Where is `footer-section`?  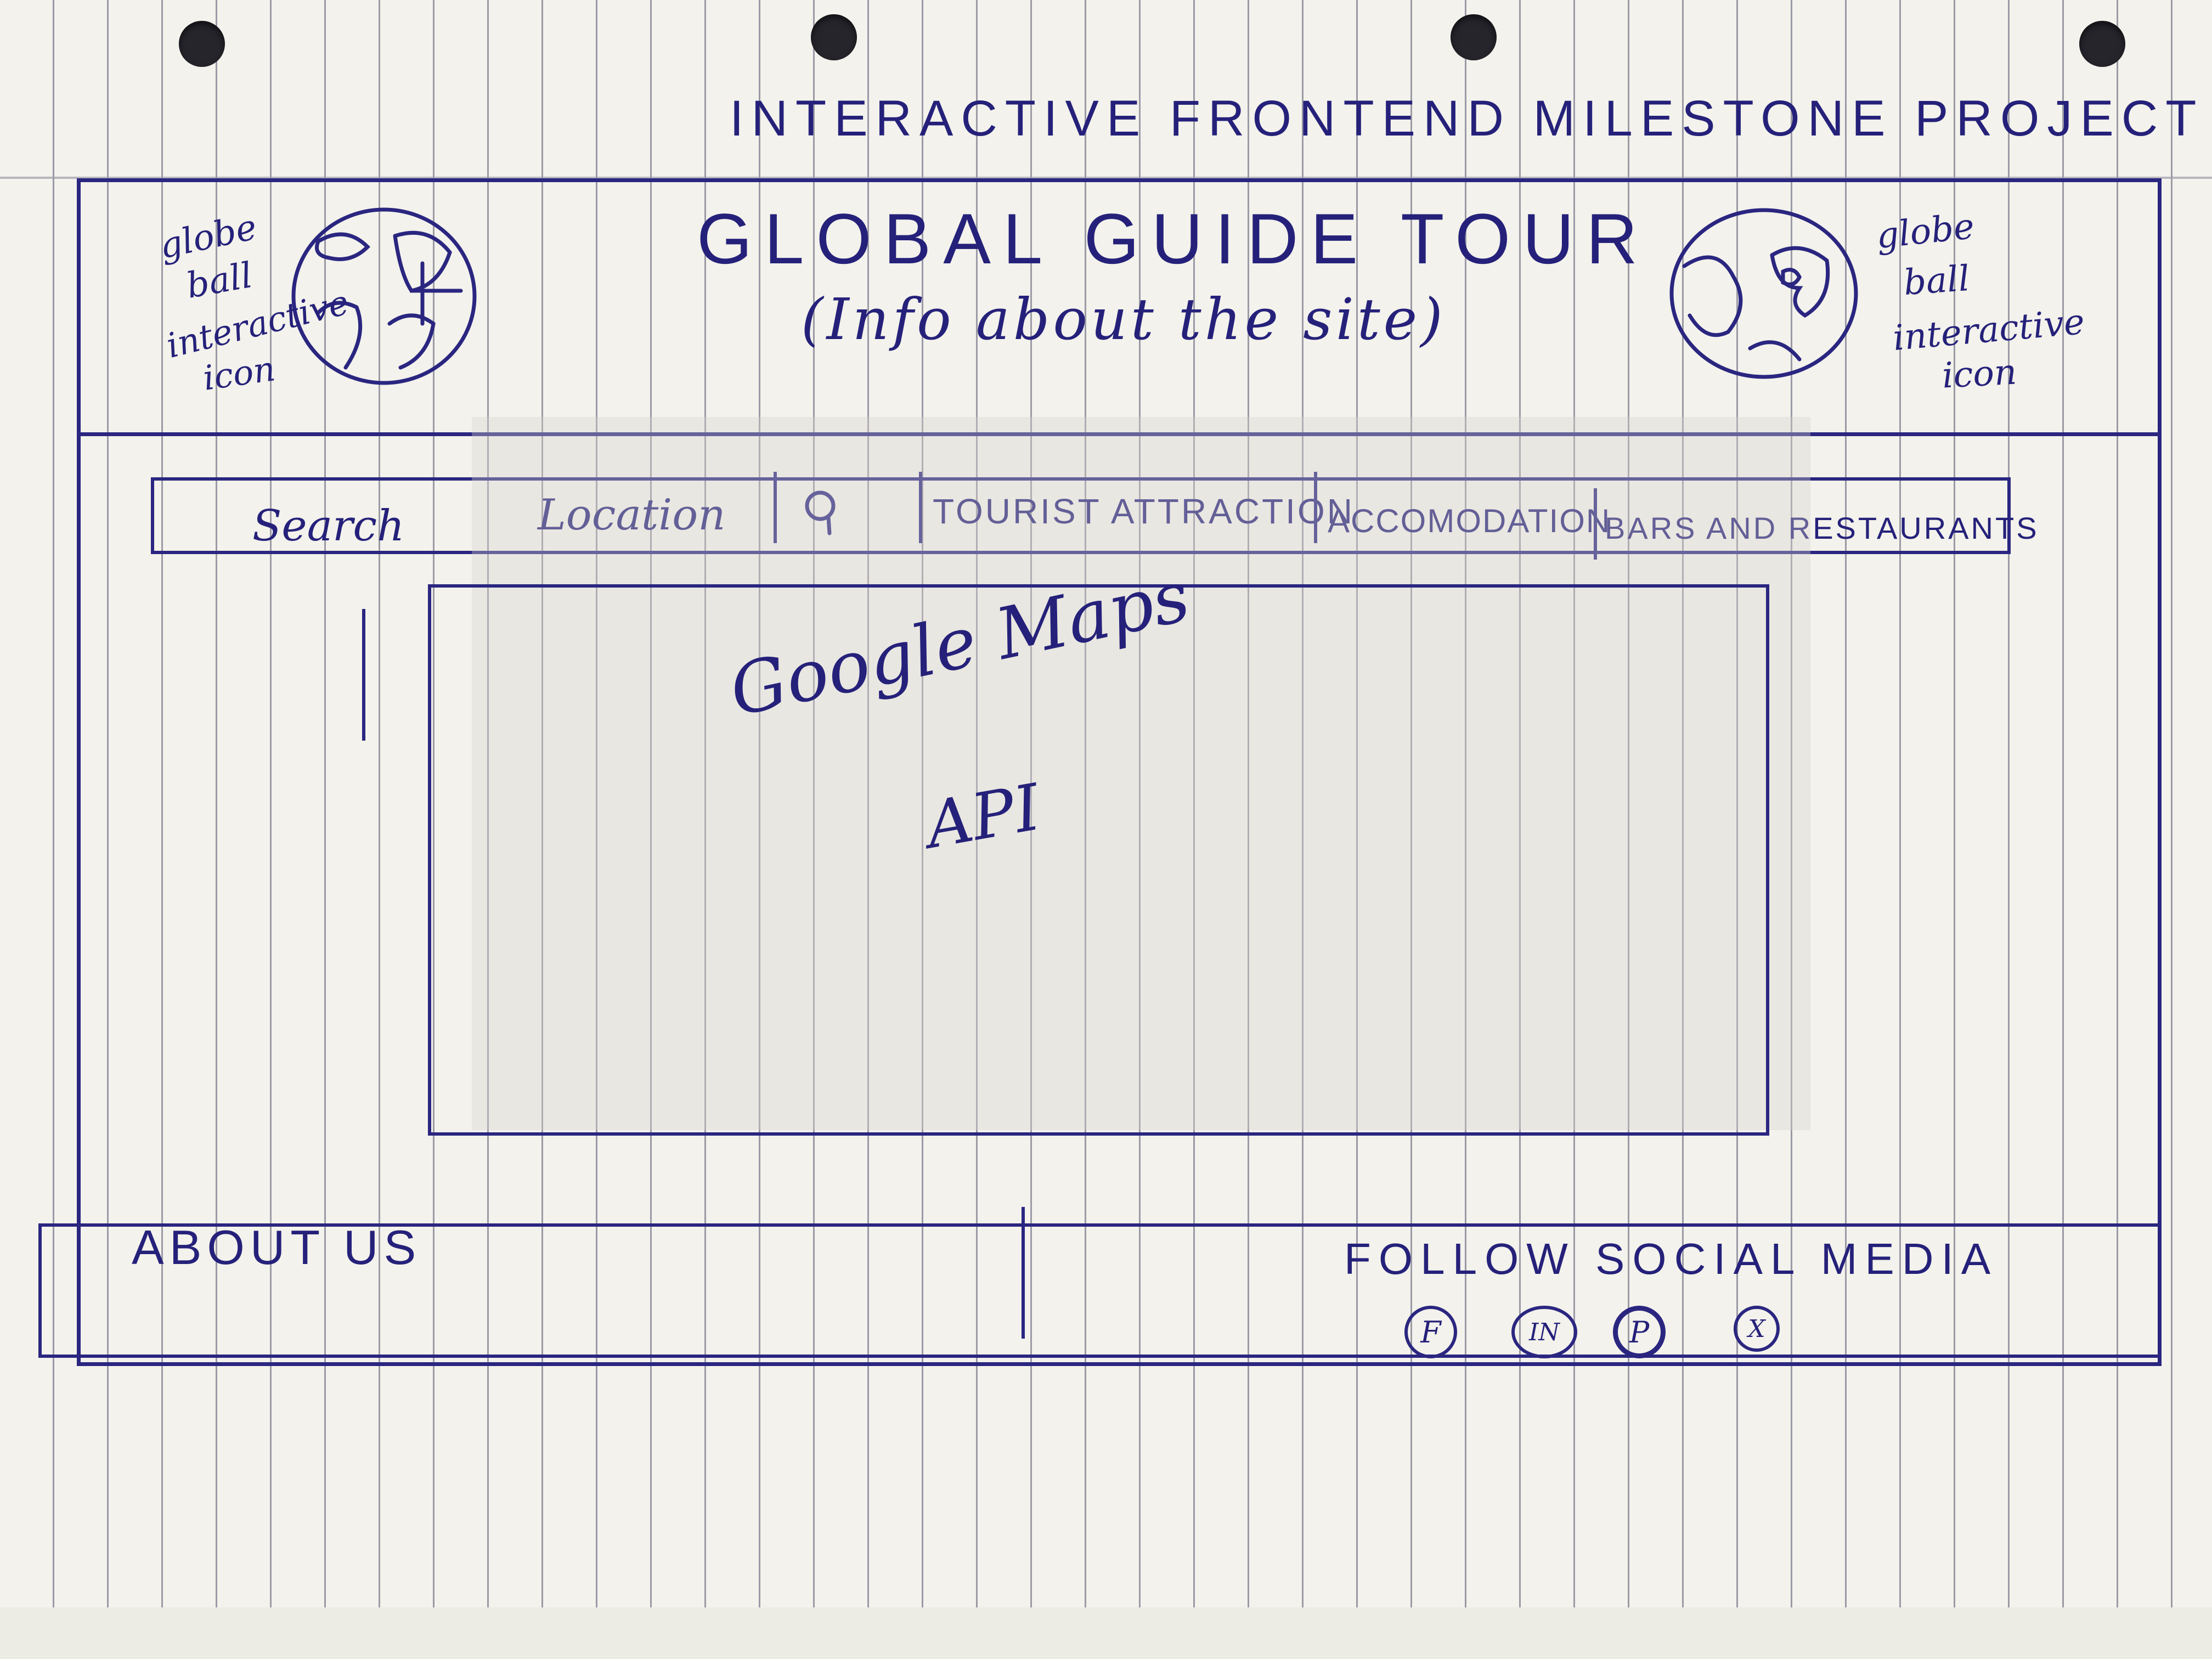 footer-section is located at coordinates (1100, 1290).